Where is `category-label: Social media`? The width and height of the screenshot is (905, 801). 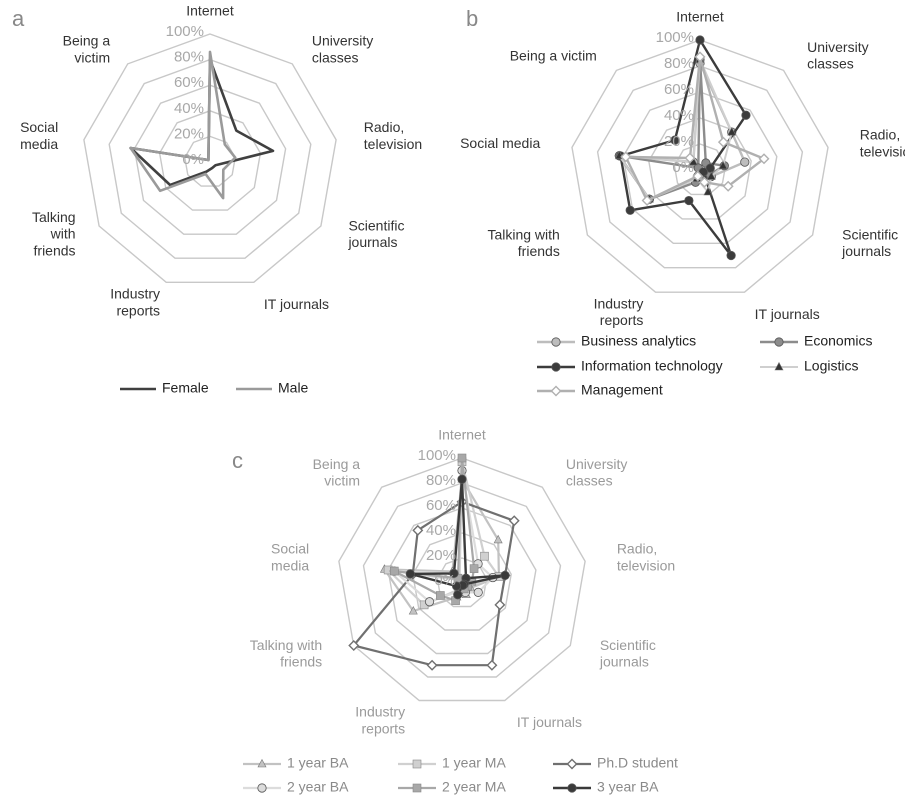
category-label: Social media is located at coordinates (290, 556).